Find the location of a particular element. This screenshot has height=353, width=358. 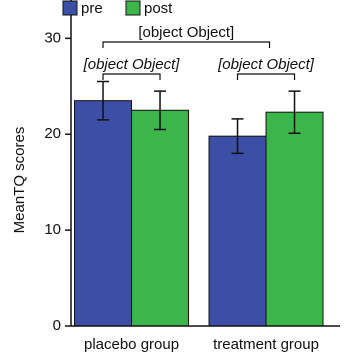

y-tick-label: 20 is located at coordinates (52, 133).